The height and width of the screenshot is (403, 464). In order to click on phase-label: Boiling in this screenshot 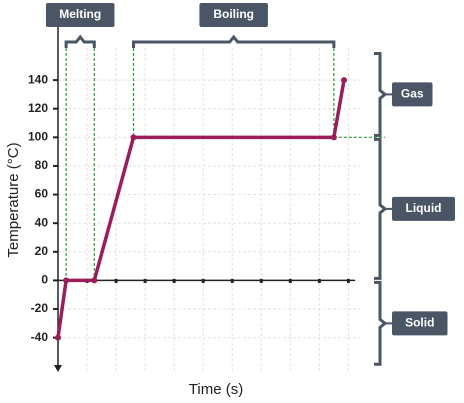, I will do `click(233, 14)`.